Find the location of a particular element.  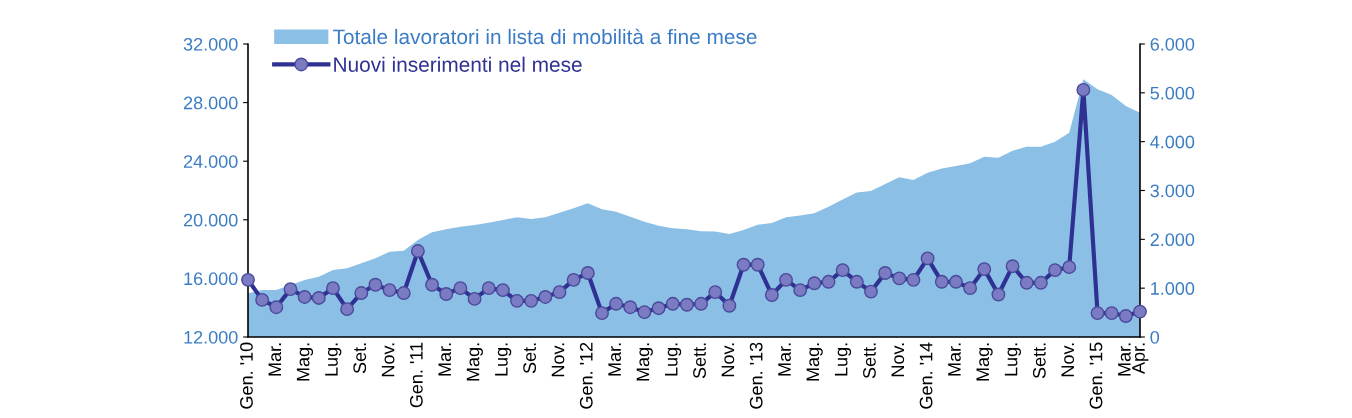

y-tick-label: 12.000 is located at coordinates (211, 337).